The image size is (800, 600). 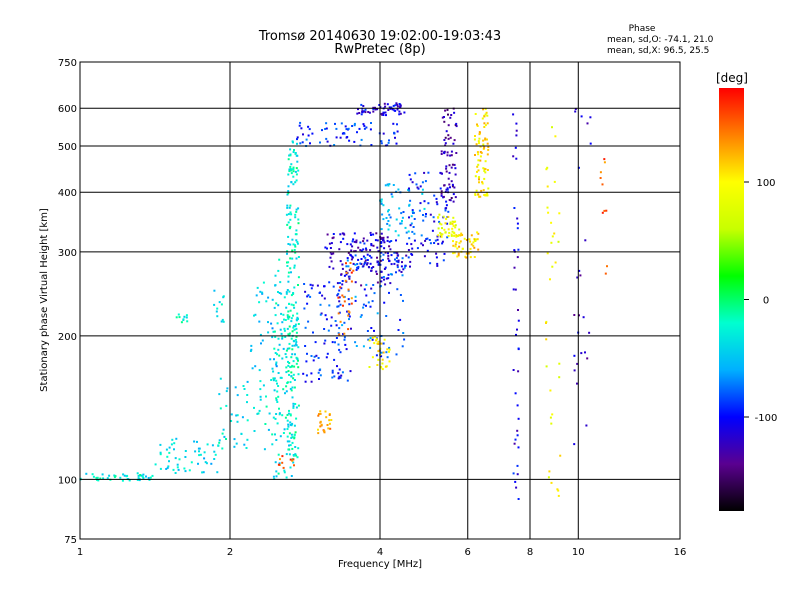 I want to click on chart-title: Tromsø 20140630 19:02:00-19:03:43, so click(x=379, y=36).